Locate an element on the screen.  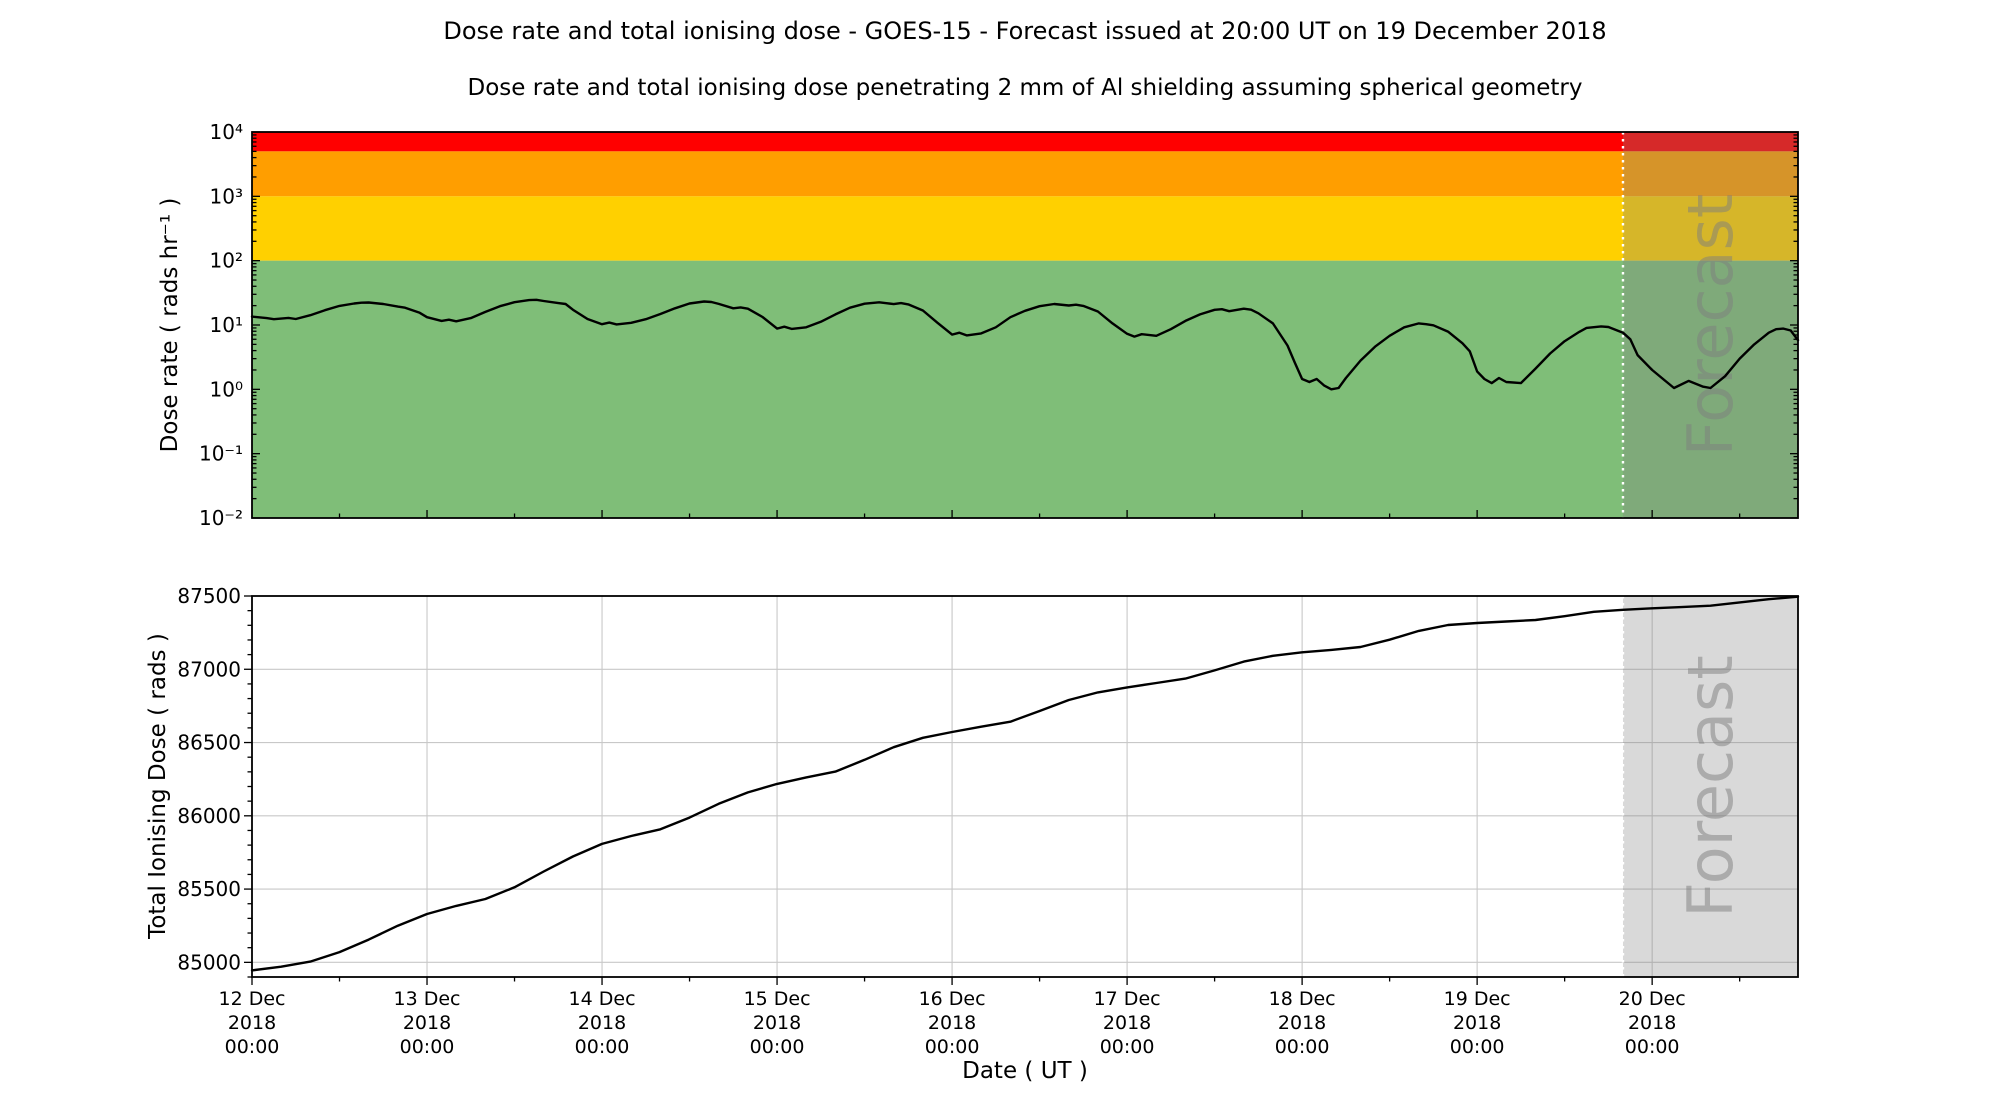
y-tick-label: 85500 is located at coordinates (209, 889).